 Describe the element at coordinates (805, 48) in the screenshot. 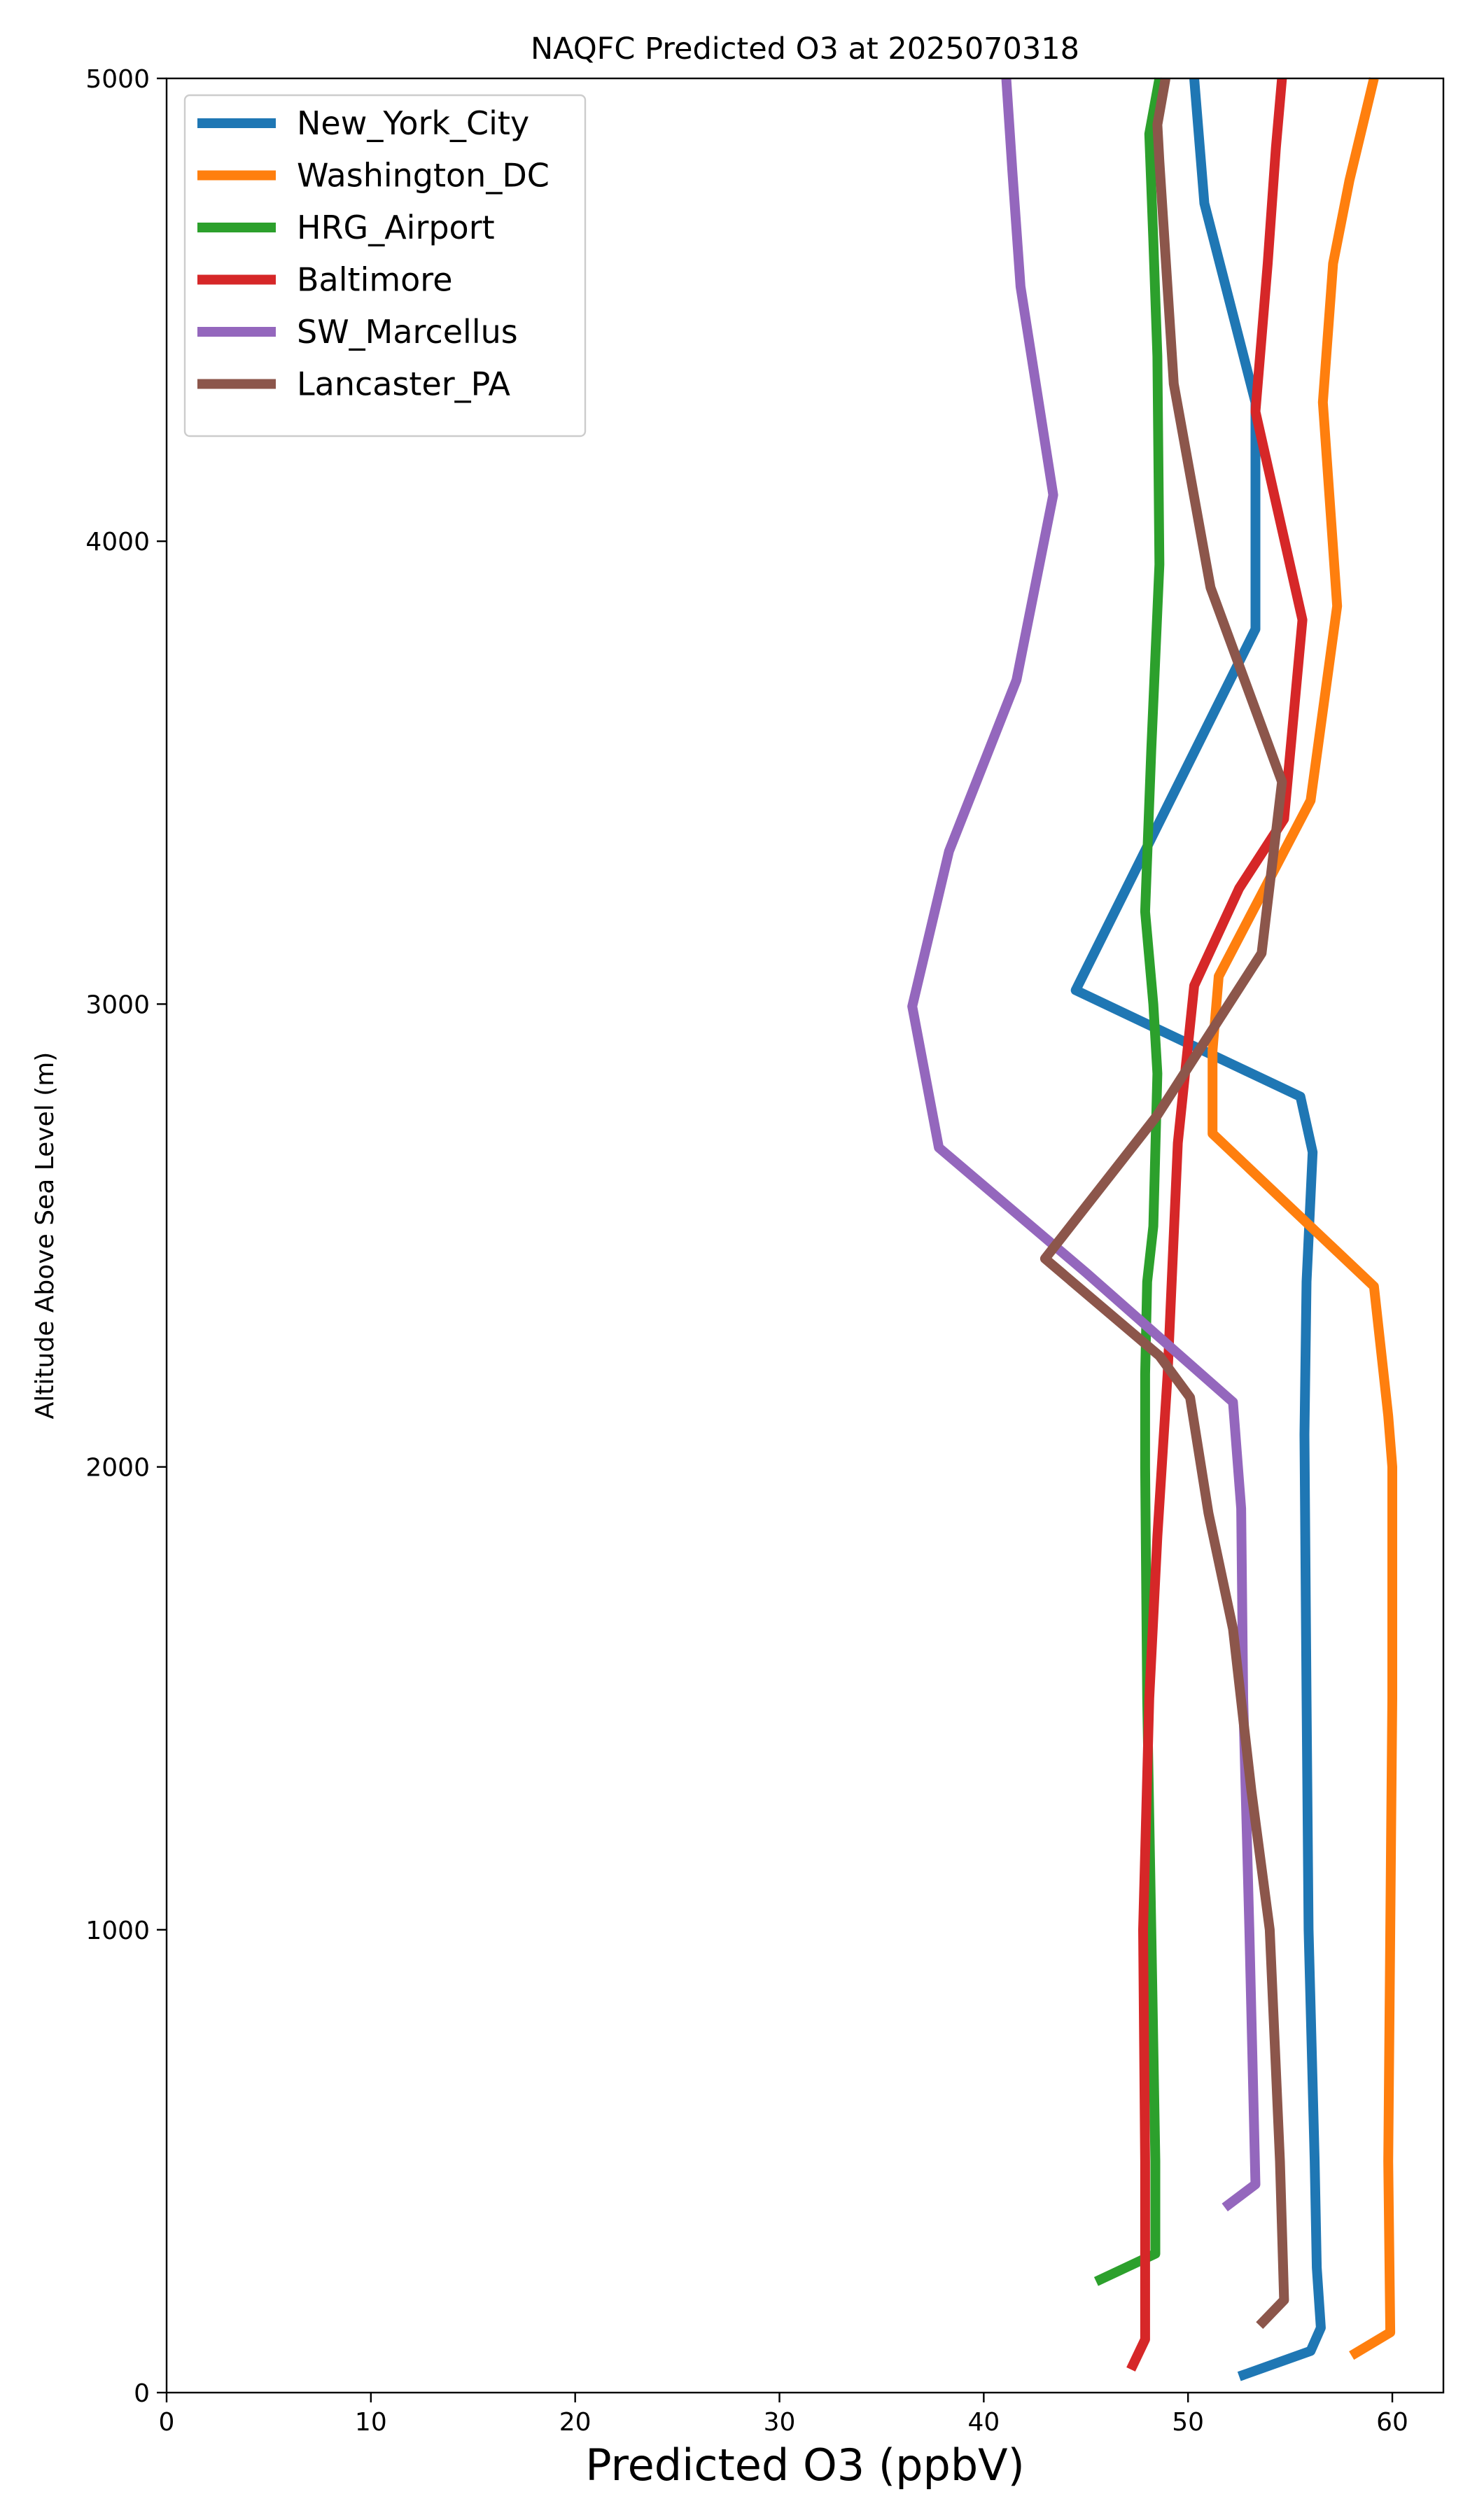

I see `chart-title: NAQFC Predicted O3 at 2025070318` at that location.